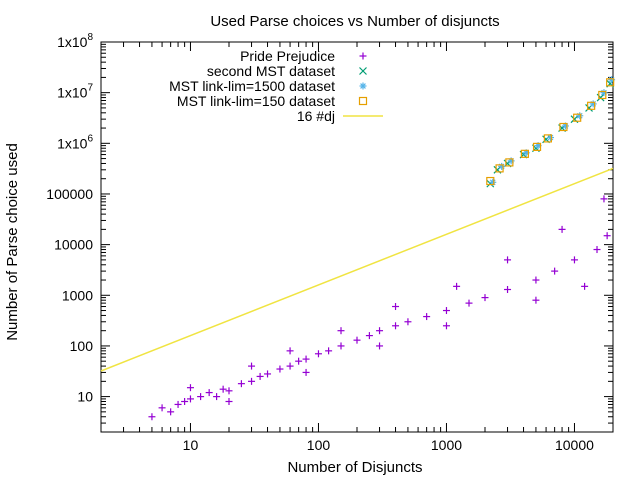  I want to click on series-second-mst-dataset, so click(550, 133).